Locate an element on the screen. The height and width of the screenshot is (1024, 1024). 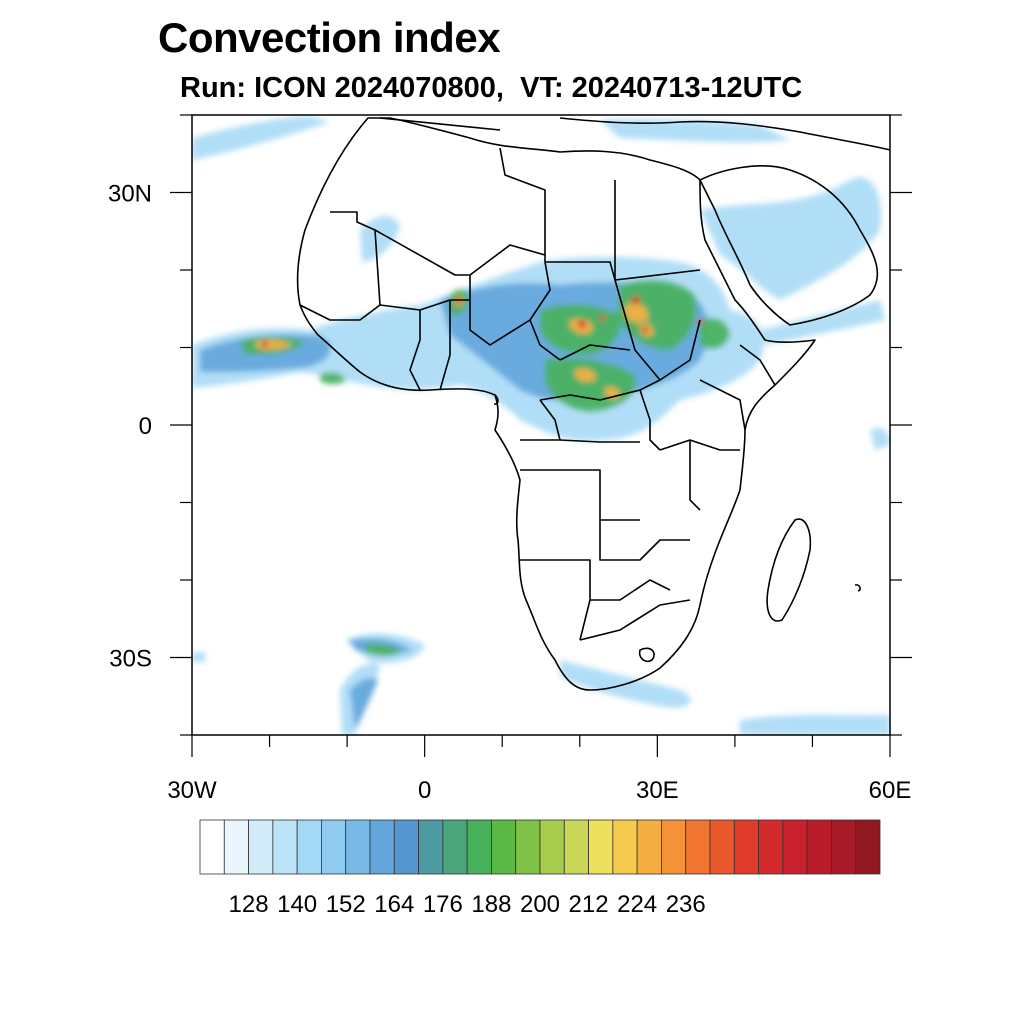
colorbar-label: 164 is located at coordinates (394, 904).